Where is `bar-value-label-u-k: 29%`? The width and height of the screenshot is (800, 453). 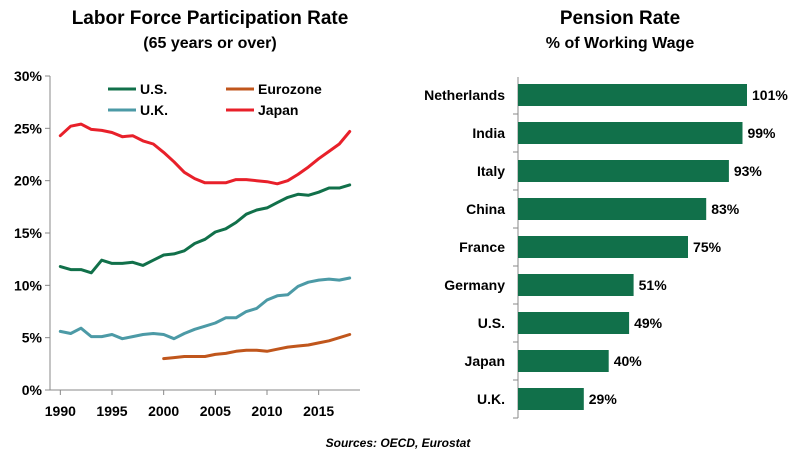 bar-value-label-u-k: 29% is located at coordinates (603, 399).